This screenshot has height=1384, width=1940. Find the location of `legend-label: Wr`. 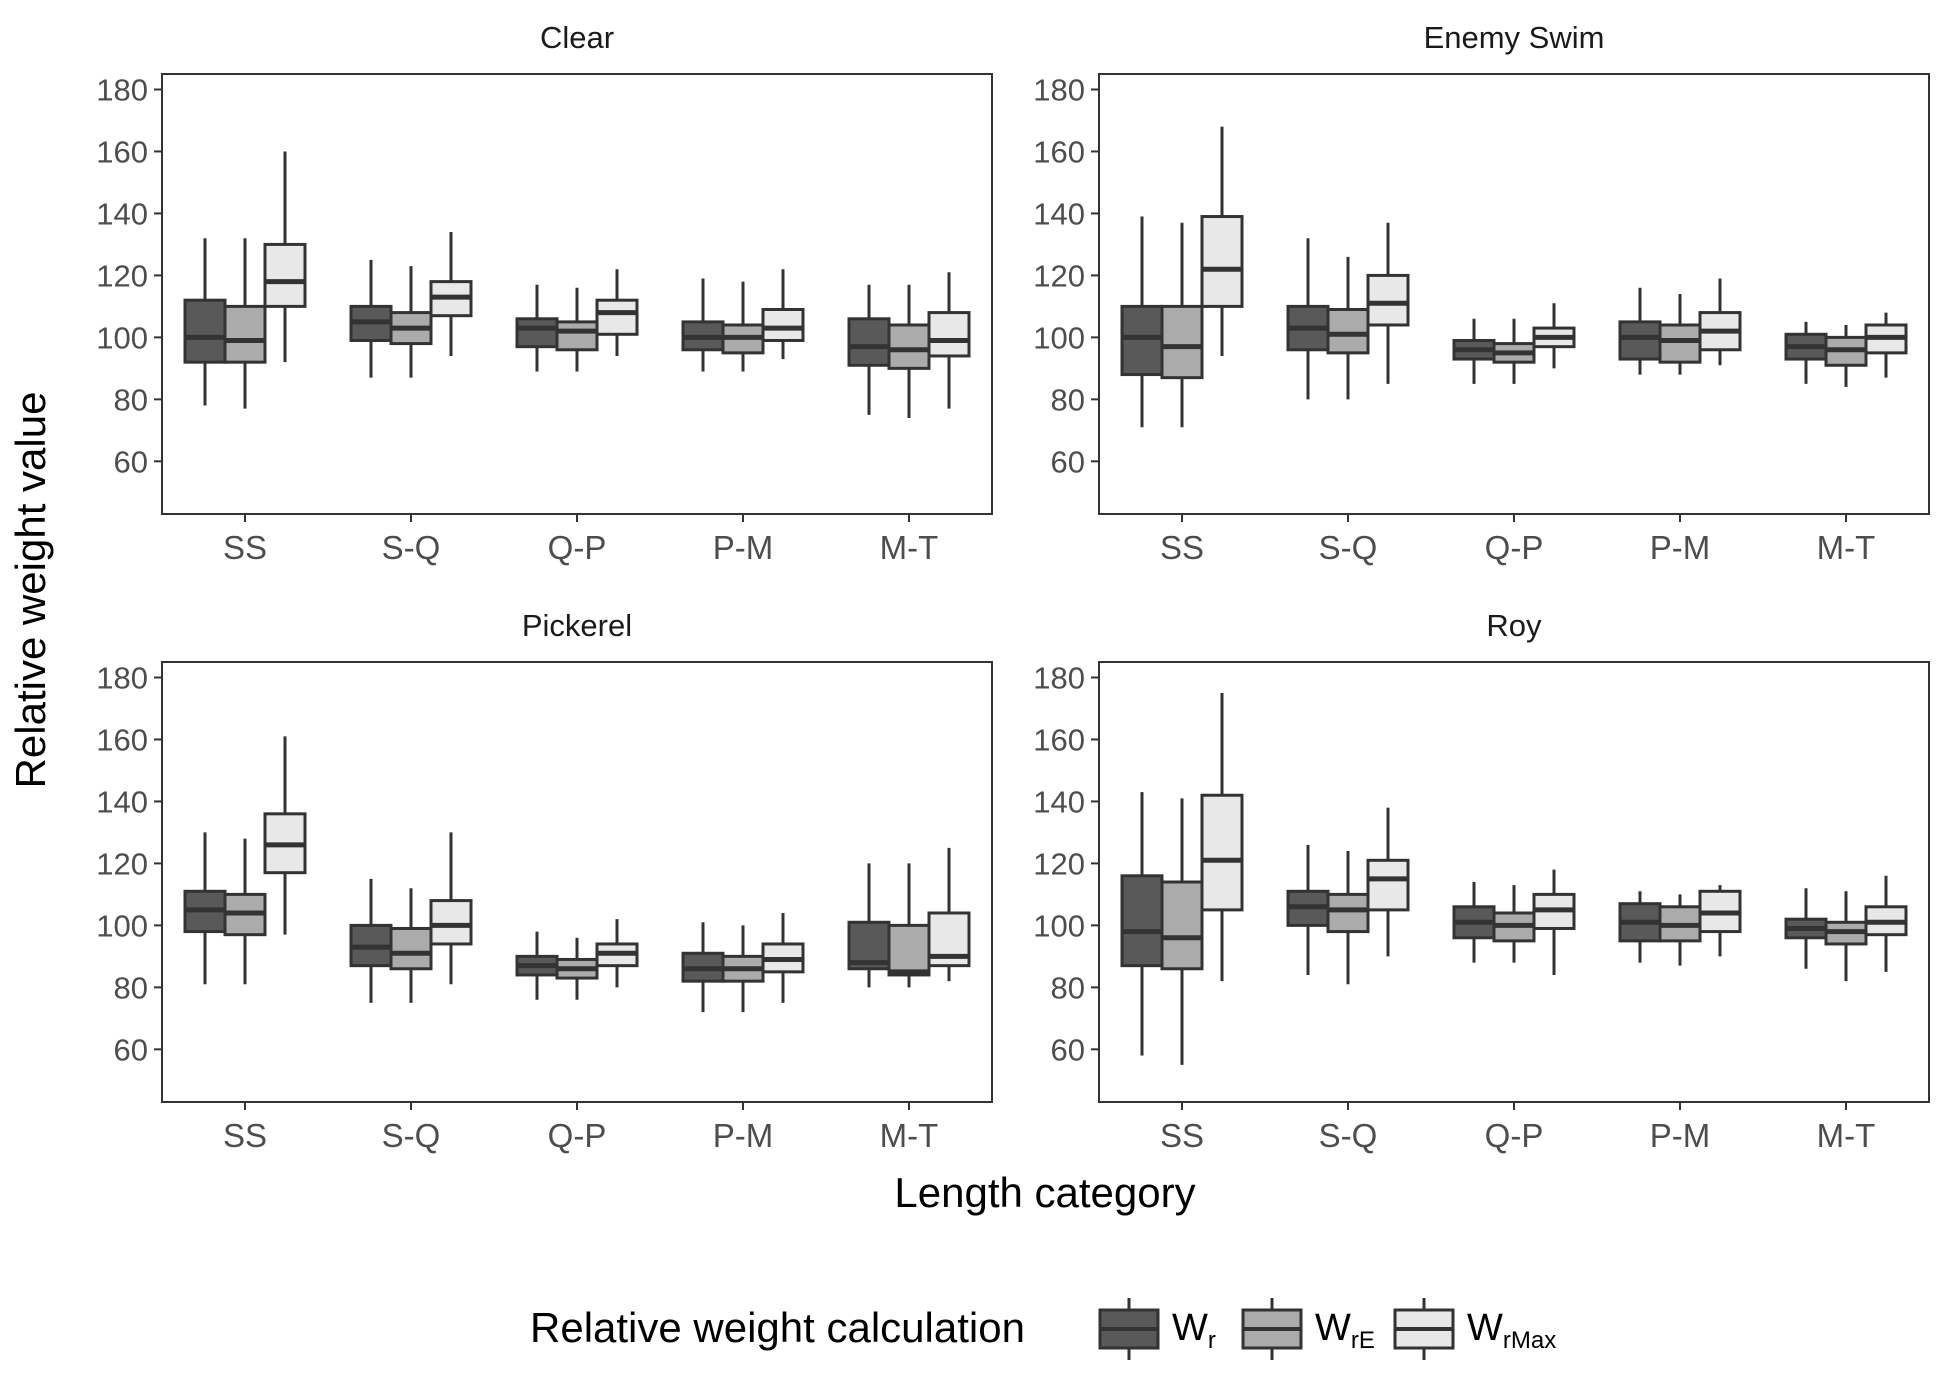

legend-label: Wr is located at coordinates (1194, 1330).